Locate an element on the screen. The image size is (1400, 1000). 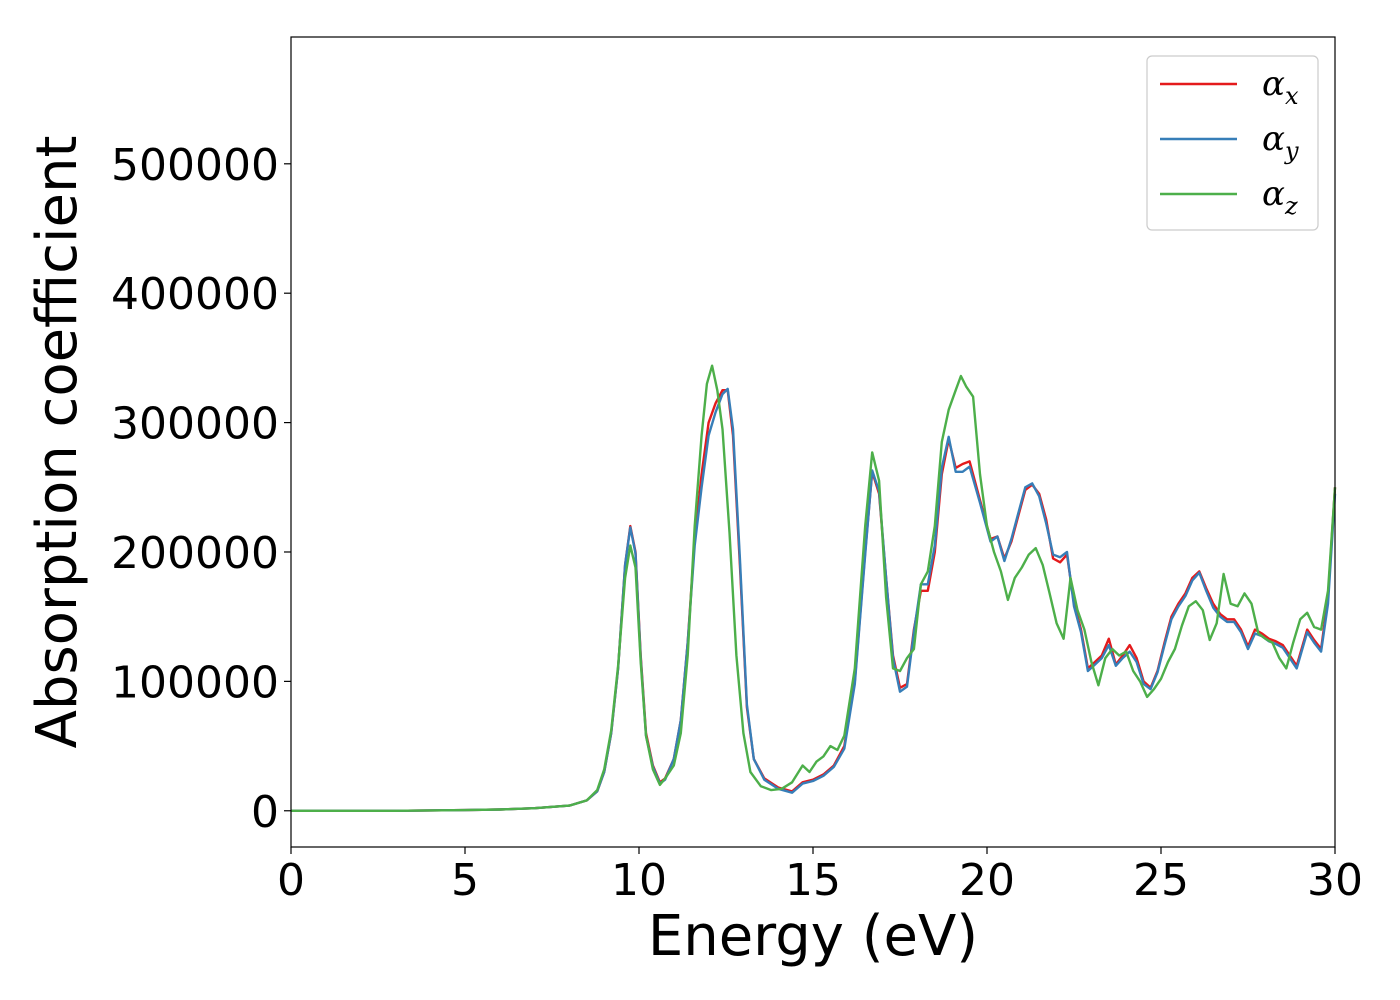
x-tick-label: 15 is located at coordinates (813, 880).